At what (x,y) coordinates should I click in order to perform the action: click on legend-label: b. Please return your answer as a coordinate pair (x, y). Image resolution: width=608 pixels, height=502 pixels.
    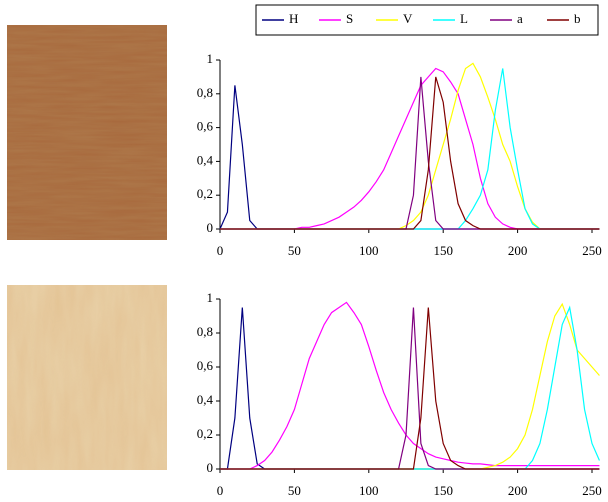
    Looking at the image, I should click on (577, 18).